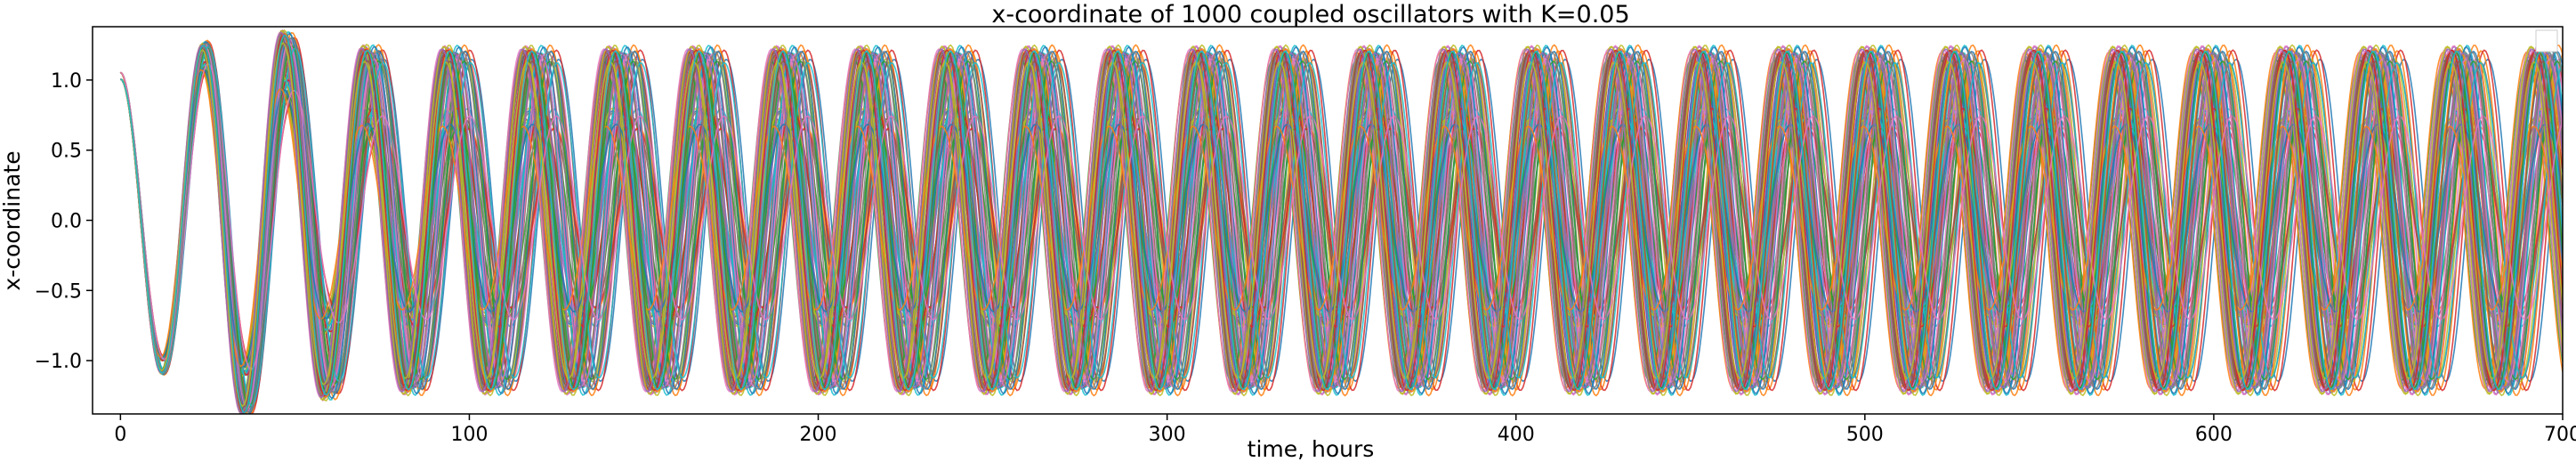  What do you see at coordinates (469, 435) in the screenshot?
I see `x-tick-label: 100` at bounding box center [469, 435].